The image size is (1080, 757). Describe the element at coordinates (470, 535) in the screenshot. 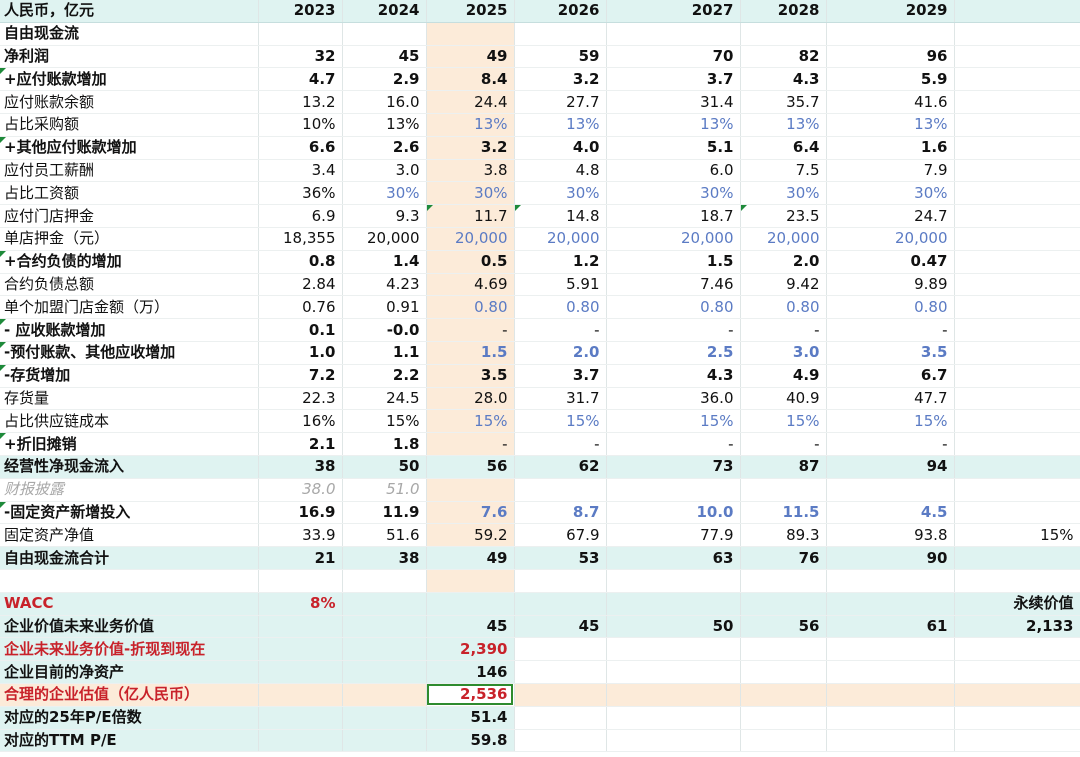

I see `cell-2025: 59.2` at that location.